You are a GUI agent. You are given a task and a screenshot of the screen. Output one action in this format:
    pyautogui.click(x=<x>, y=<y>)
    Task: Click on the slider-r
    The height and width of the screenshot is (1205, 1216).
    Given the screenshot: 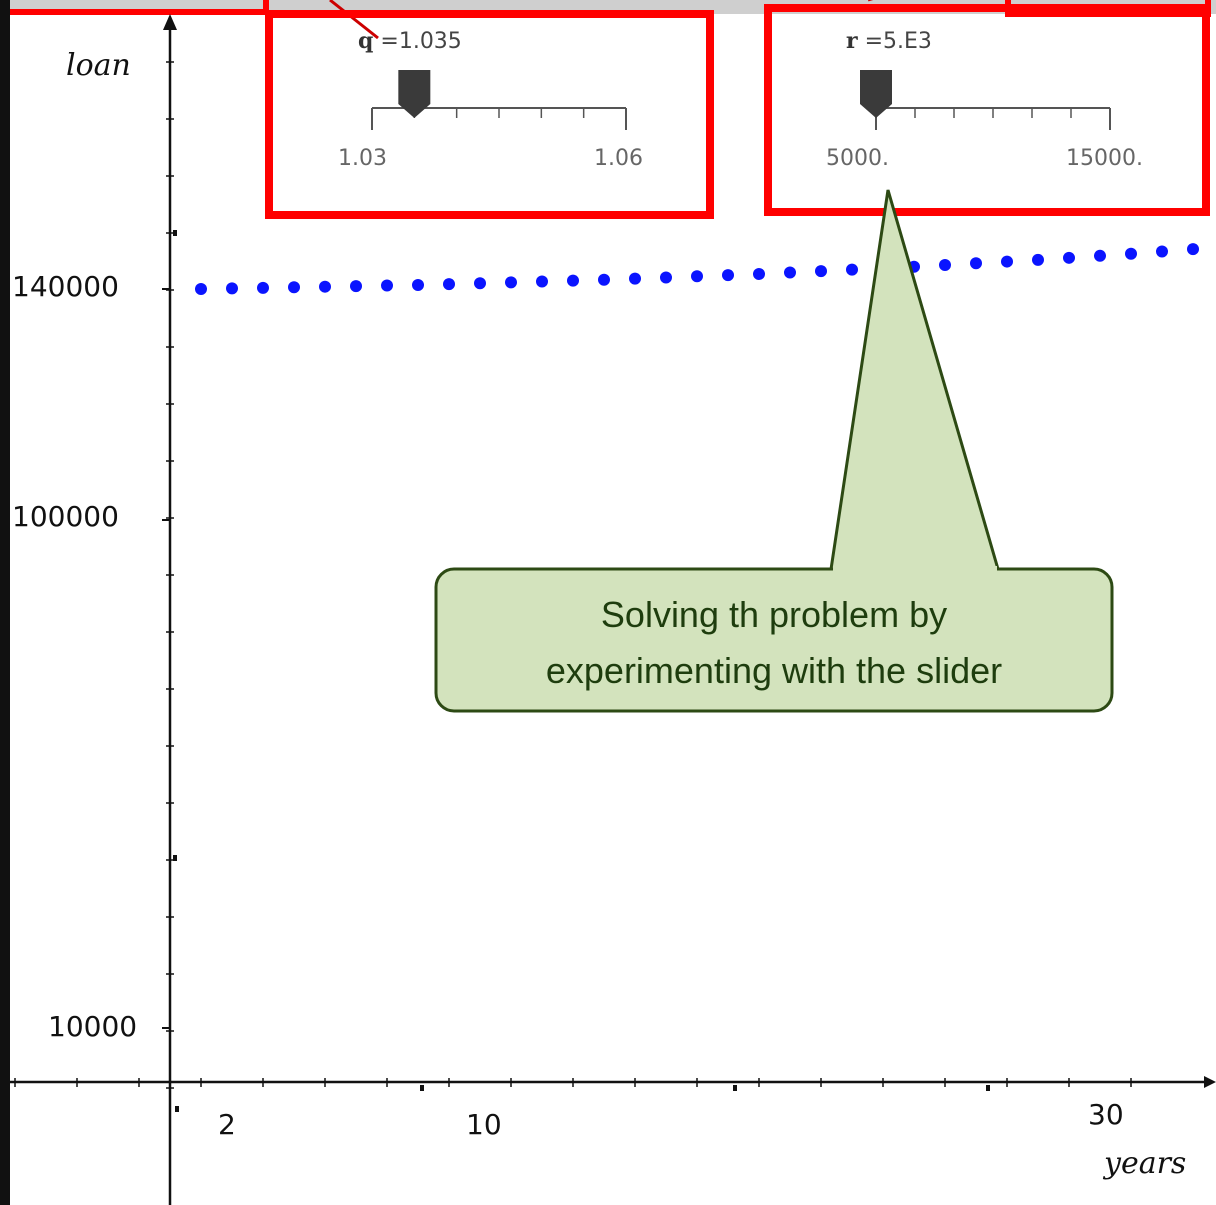 What is the action you would take?
    pyautogui.click(x=985, y=100)
    